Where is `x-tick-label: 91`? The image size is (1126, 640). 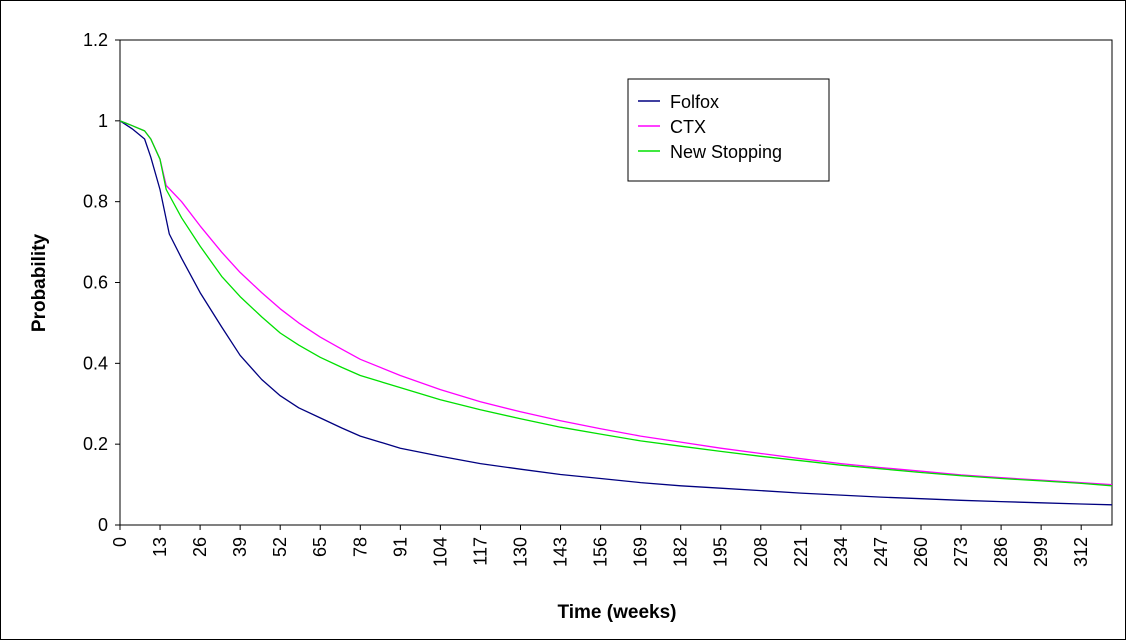 x-tick-label: 91 is located at coordinates (400, 547).